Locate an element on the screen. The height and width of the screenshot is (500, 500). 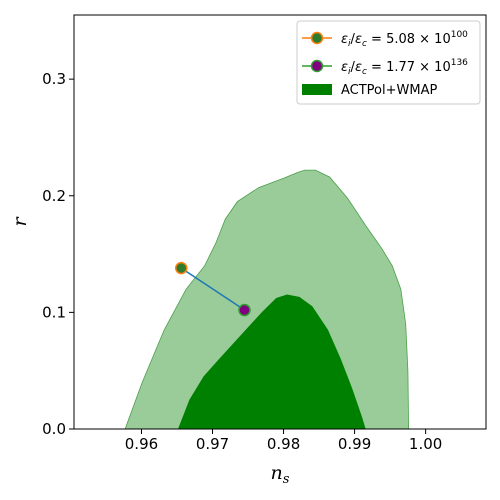
x-tick-label: 0.98 is located at coordinates (283, 444).